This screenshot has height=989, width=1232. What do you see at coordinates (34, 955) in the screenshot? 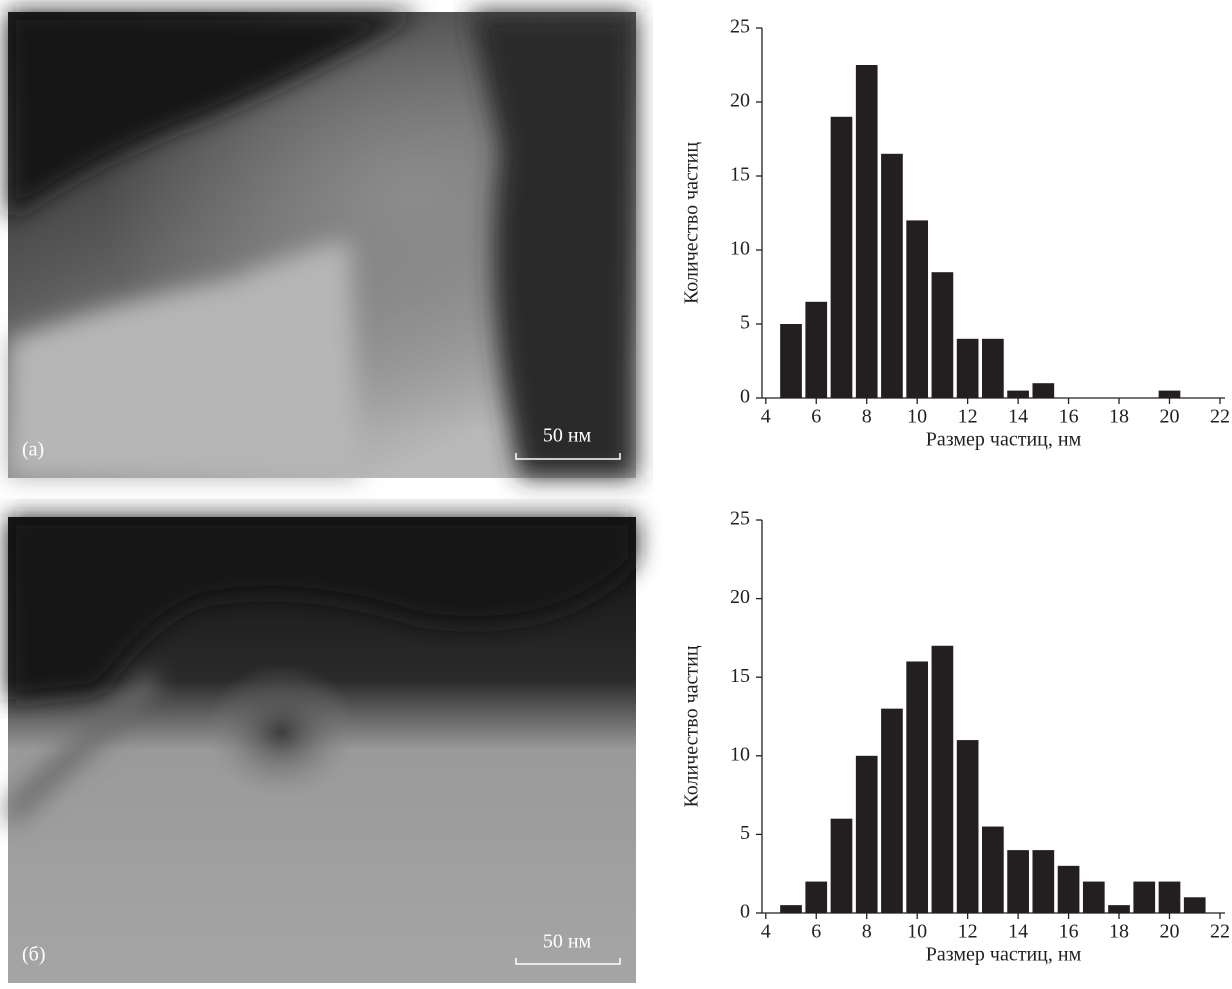
I see `image-label: (б)` at bounding box center [34, 955].